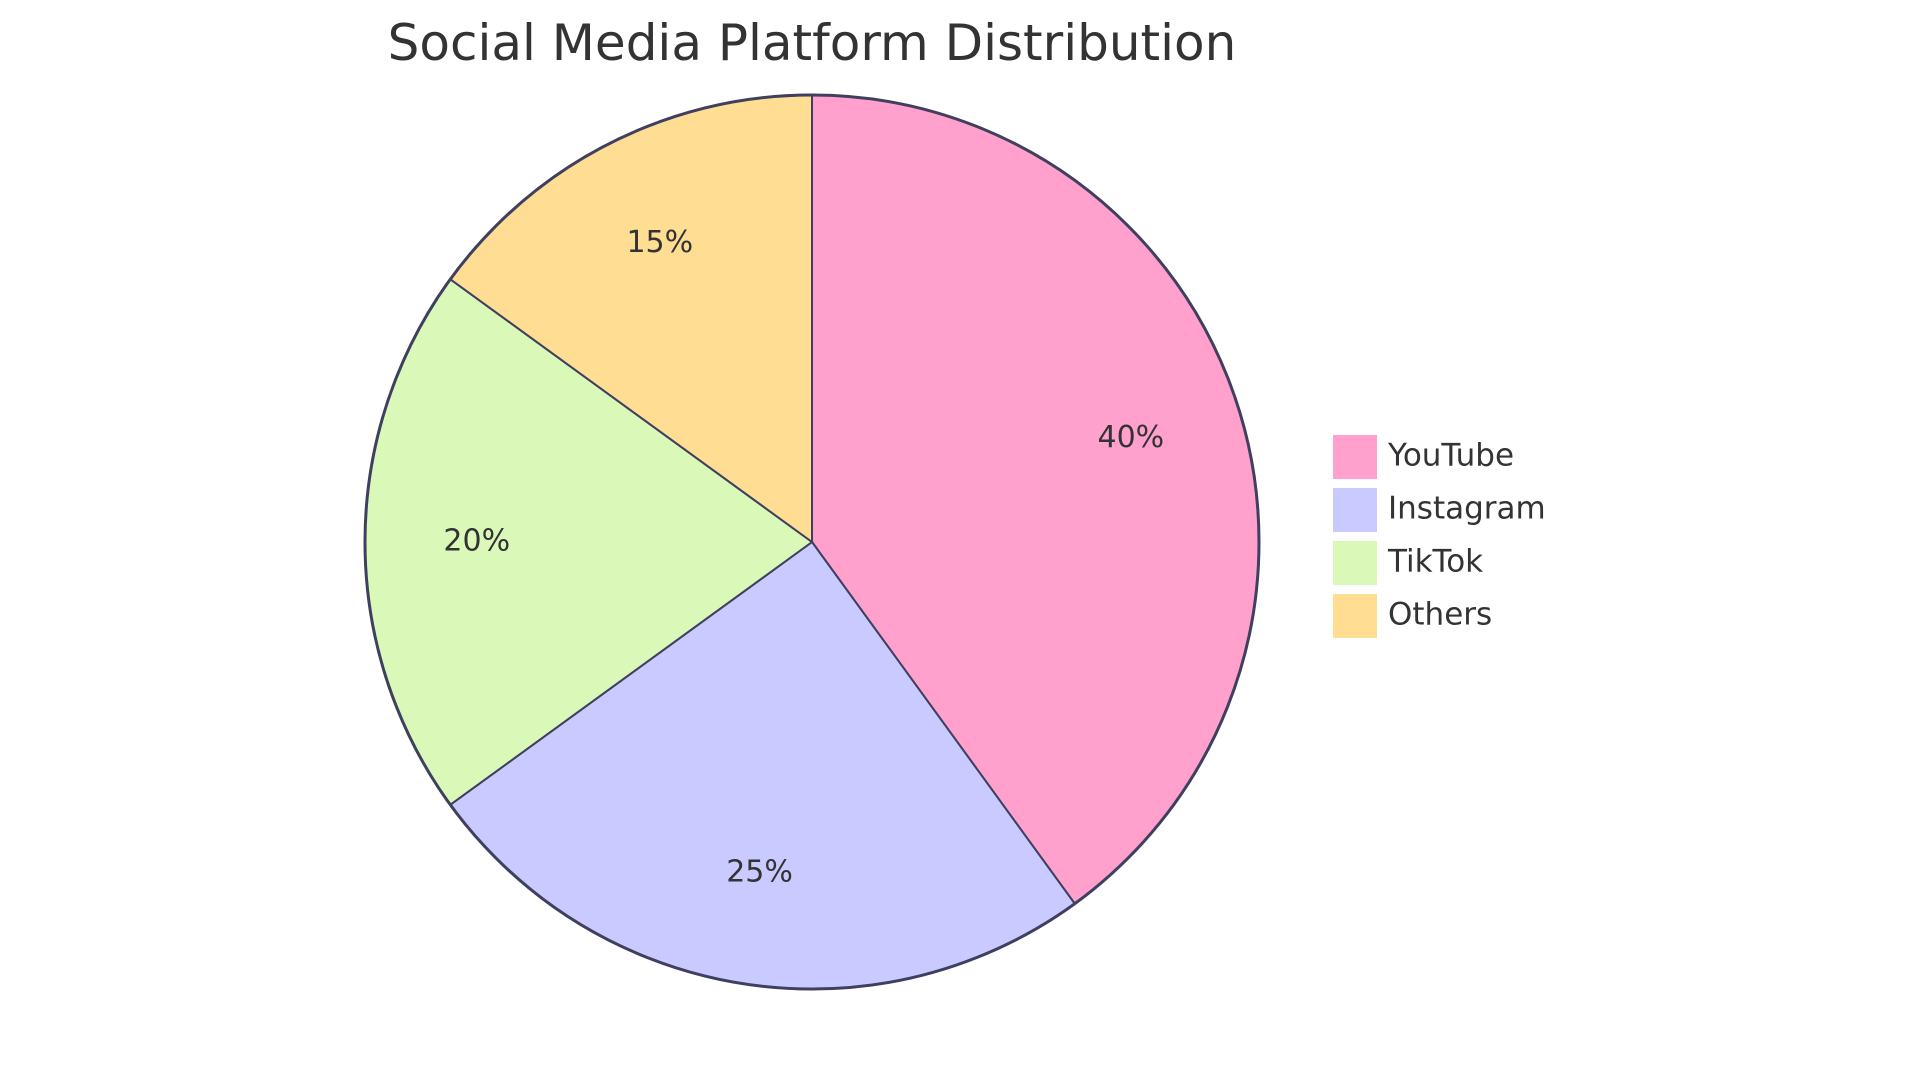 Image resolution: width=1920 pixels, height=1080 pixels. What do you see at coordinates (812, 43) in the screenshot?
I see `chart-title: Social Media Platform Distribution` at bounding box center [812, 43].